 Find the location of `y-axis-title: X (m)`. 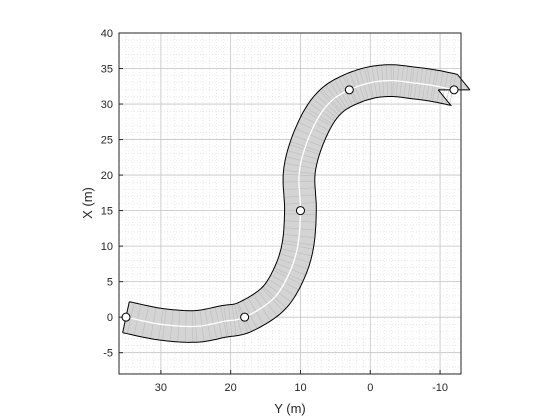

y-axis-title: X (m) is located at coordinates (87, 203).